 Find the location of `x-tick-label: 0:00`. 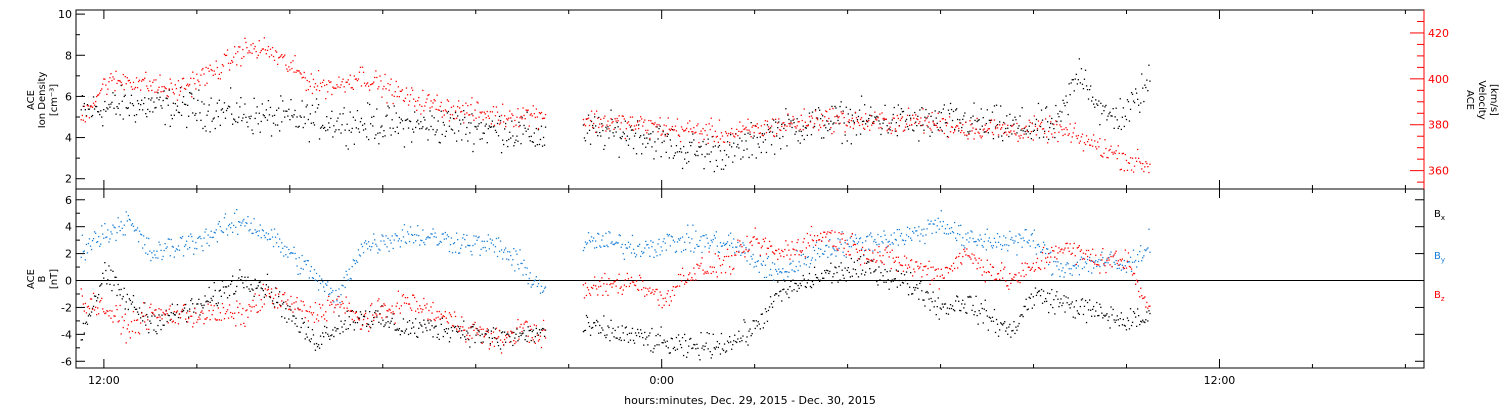

x-tick-label: 0:00 is located at coordinates (661, 380).